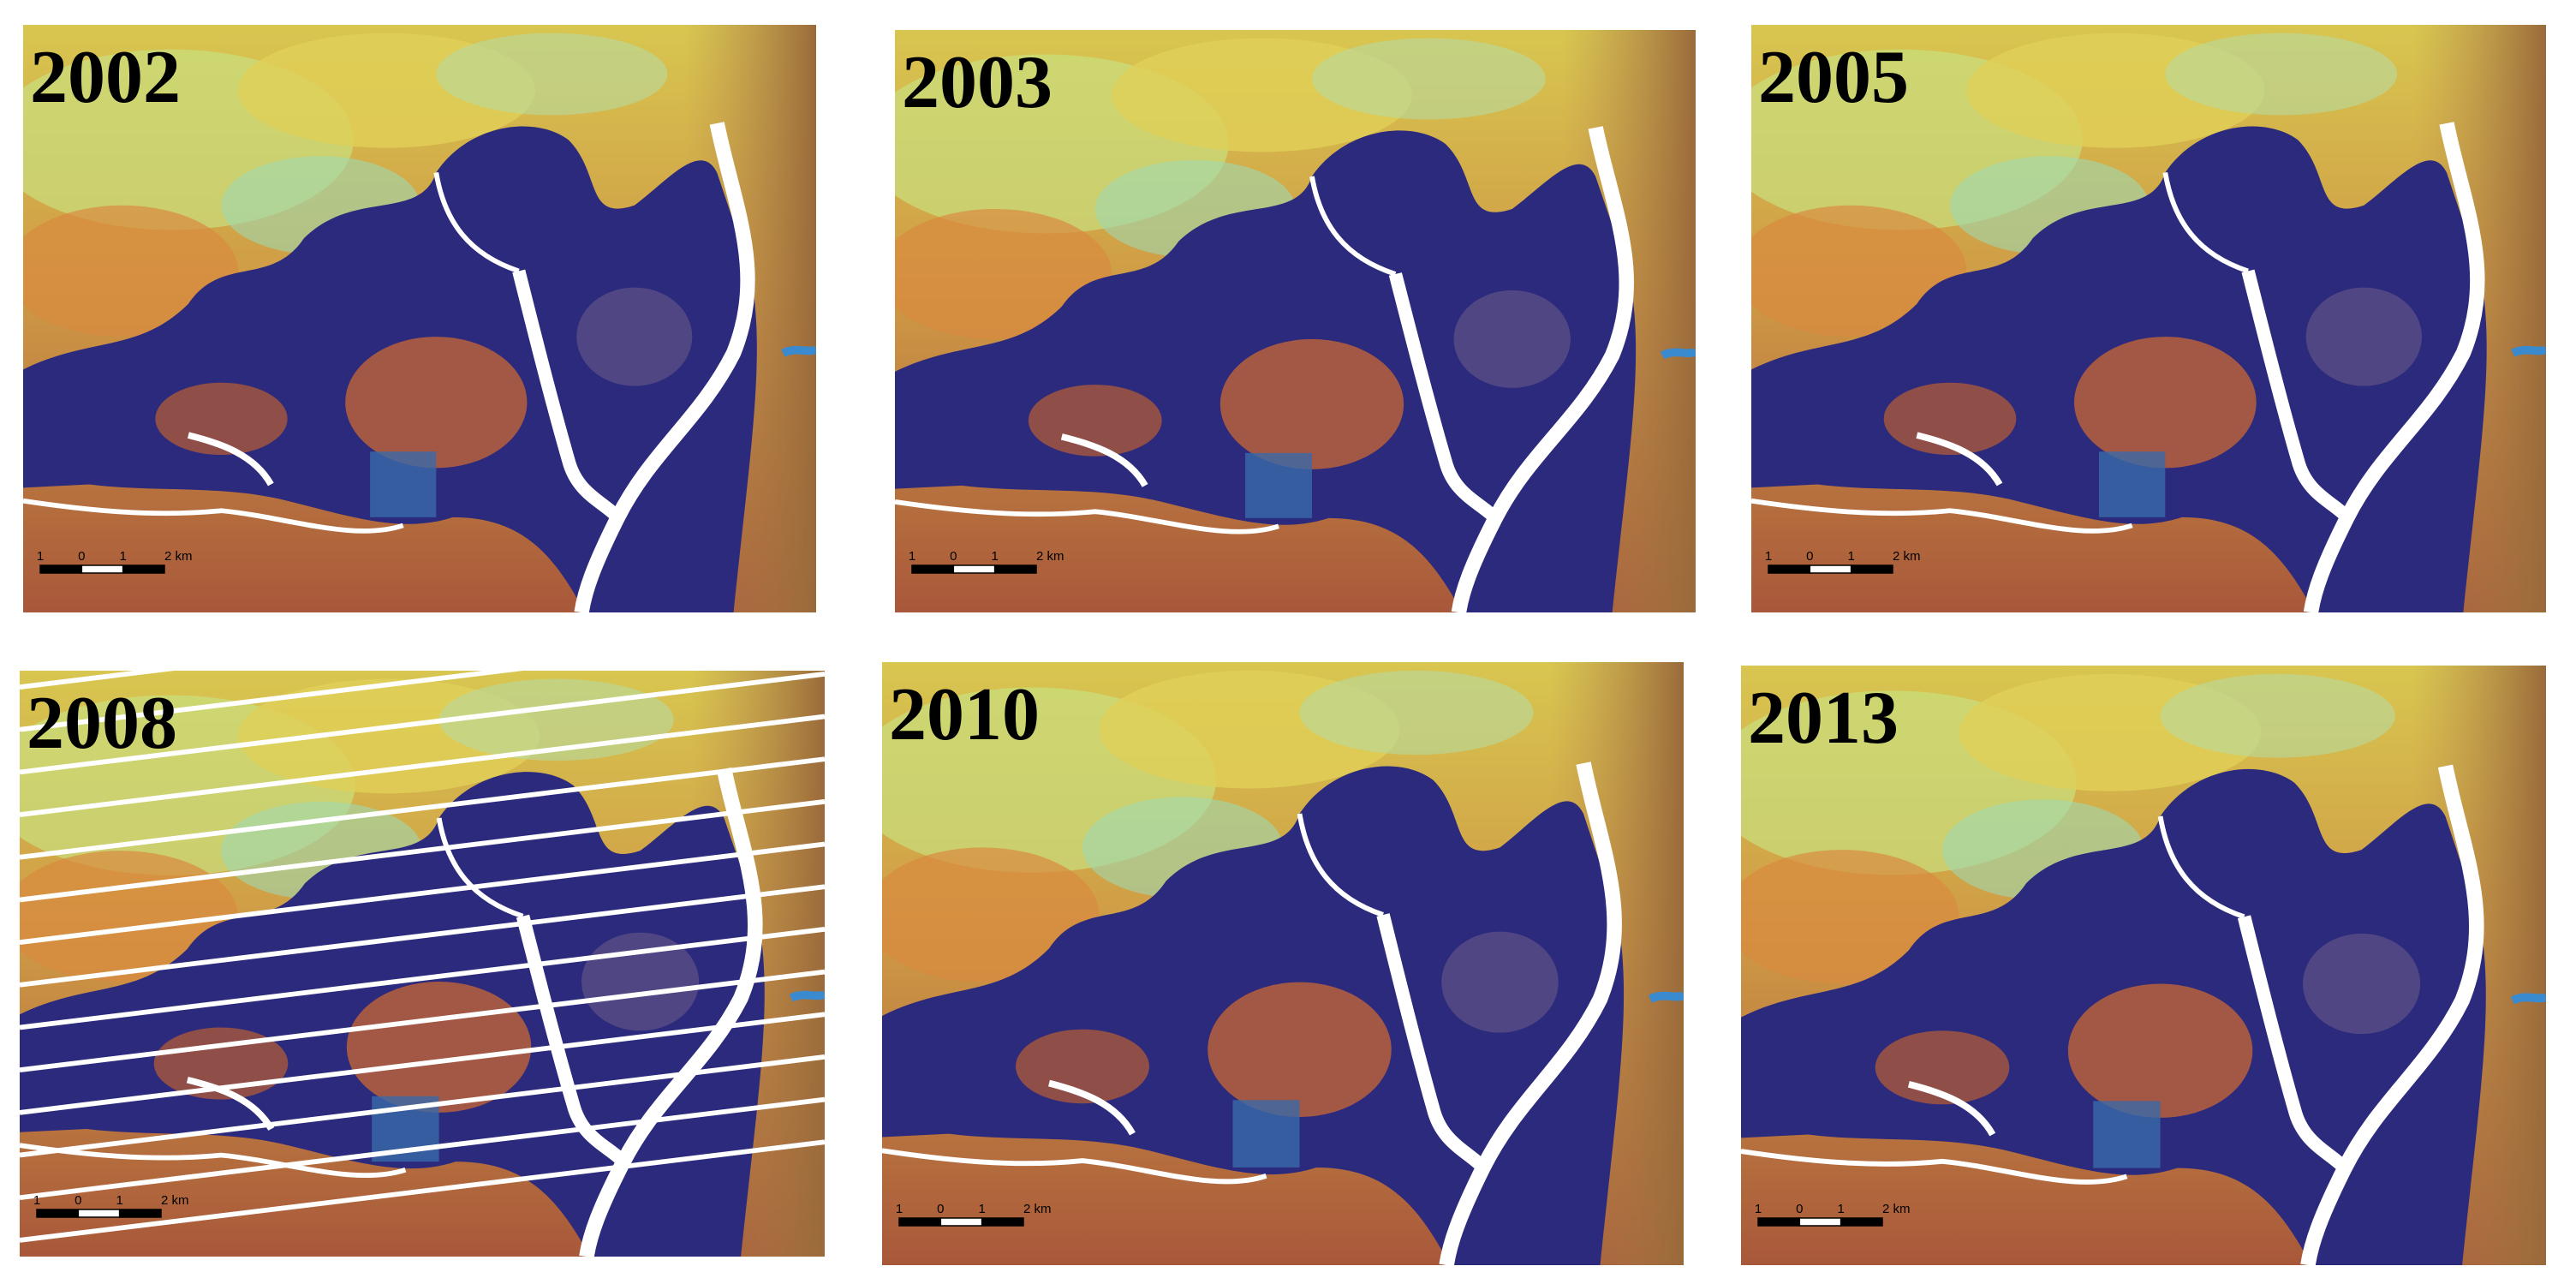 The image size is (2576, 1284). I want to click on satellite-image, so click(422, 964).